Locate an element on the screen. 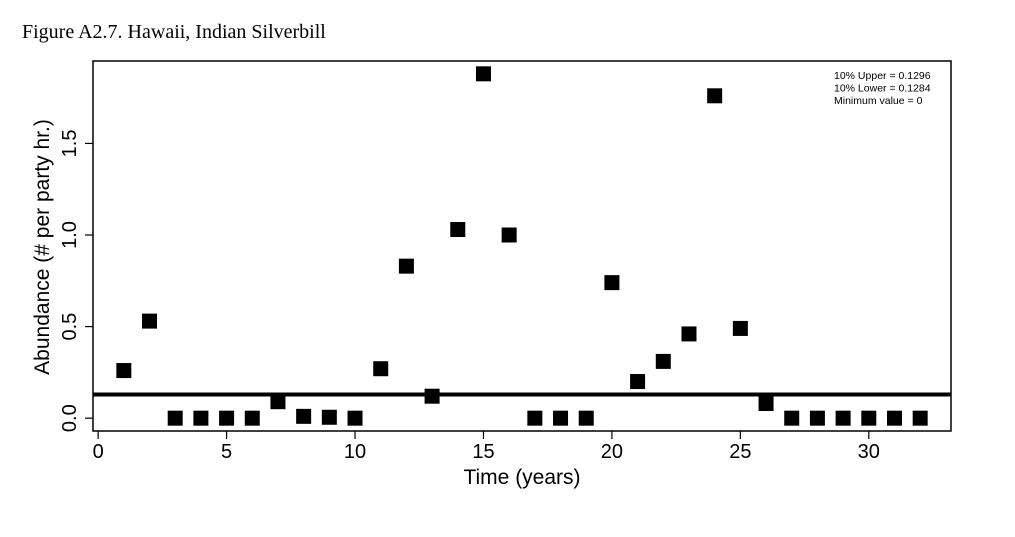 This screenshot has height=537, width=1015. y-axis-label: Abundance (# per party hr.) is located at coordinates (42, 247).